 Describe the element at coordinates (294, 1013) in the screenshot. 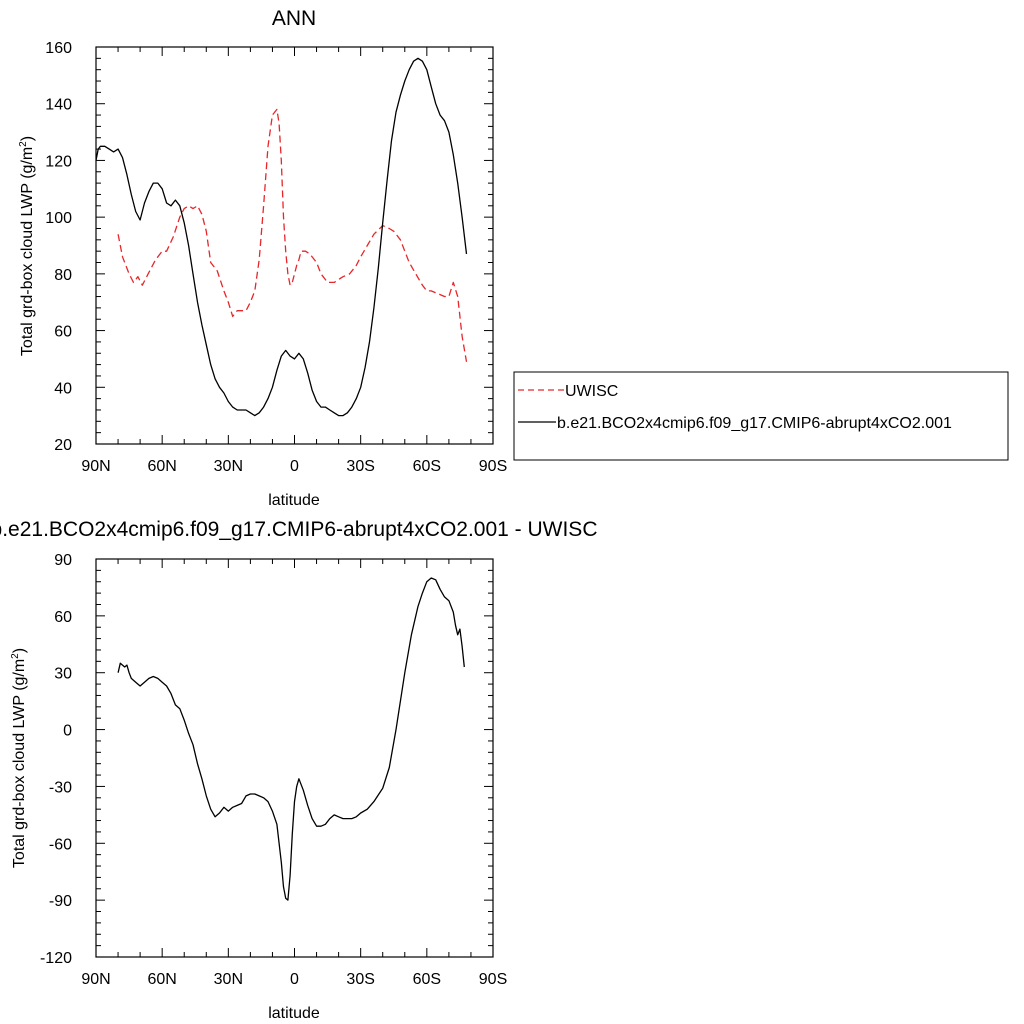

I see `bottom-x-axis-label: latitude` at that location.